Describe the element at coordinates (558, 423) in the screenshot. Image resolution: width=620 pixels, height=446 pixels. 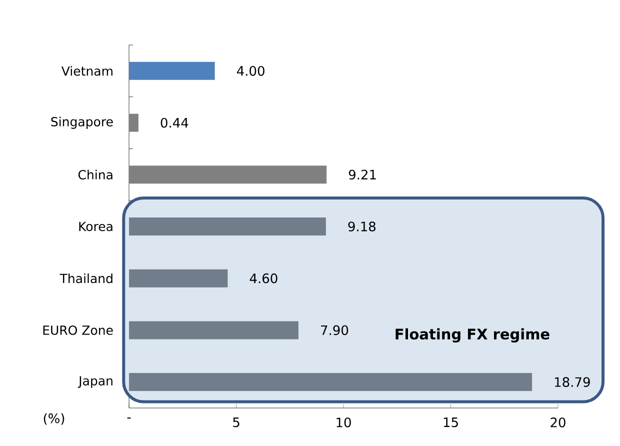
I see `x-tick-label: 20` at that location.